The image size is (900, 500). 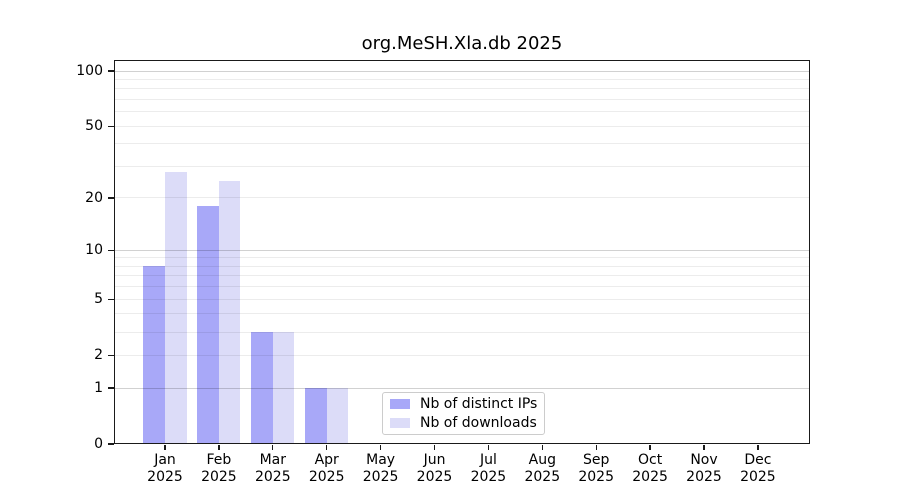 I want to click on y-tick-label-100: 100, so click(x=89, y=71).